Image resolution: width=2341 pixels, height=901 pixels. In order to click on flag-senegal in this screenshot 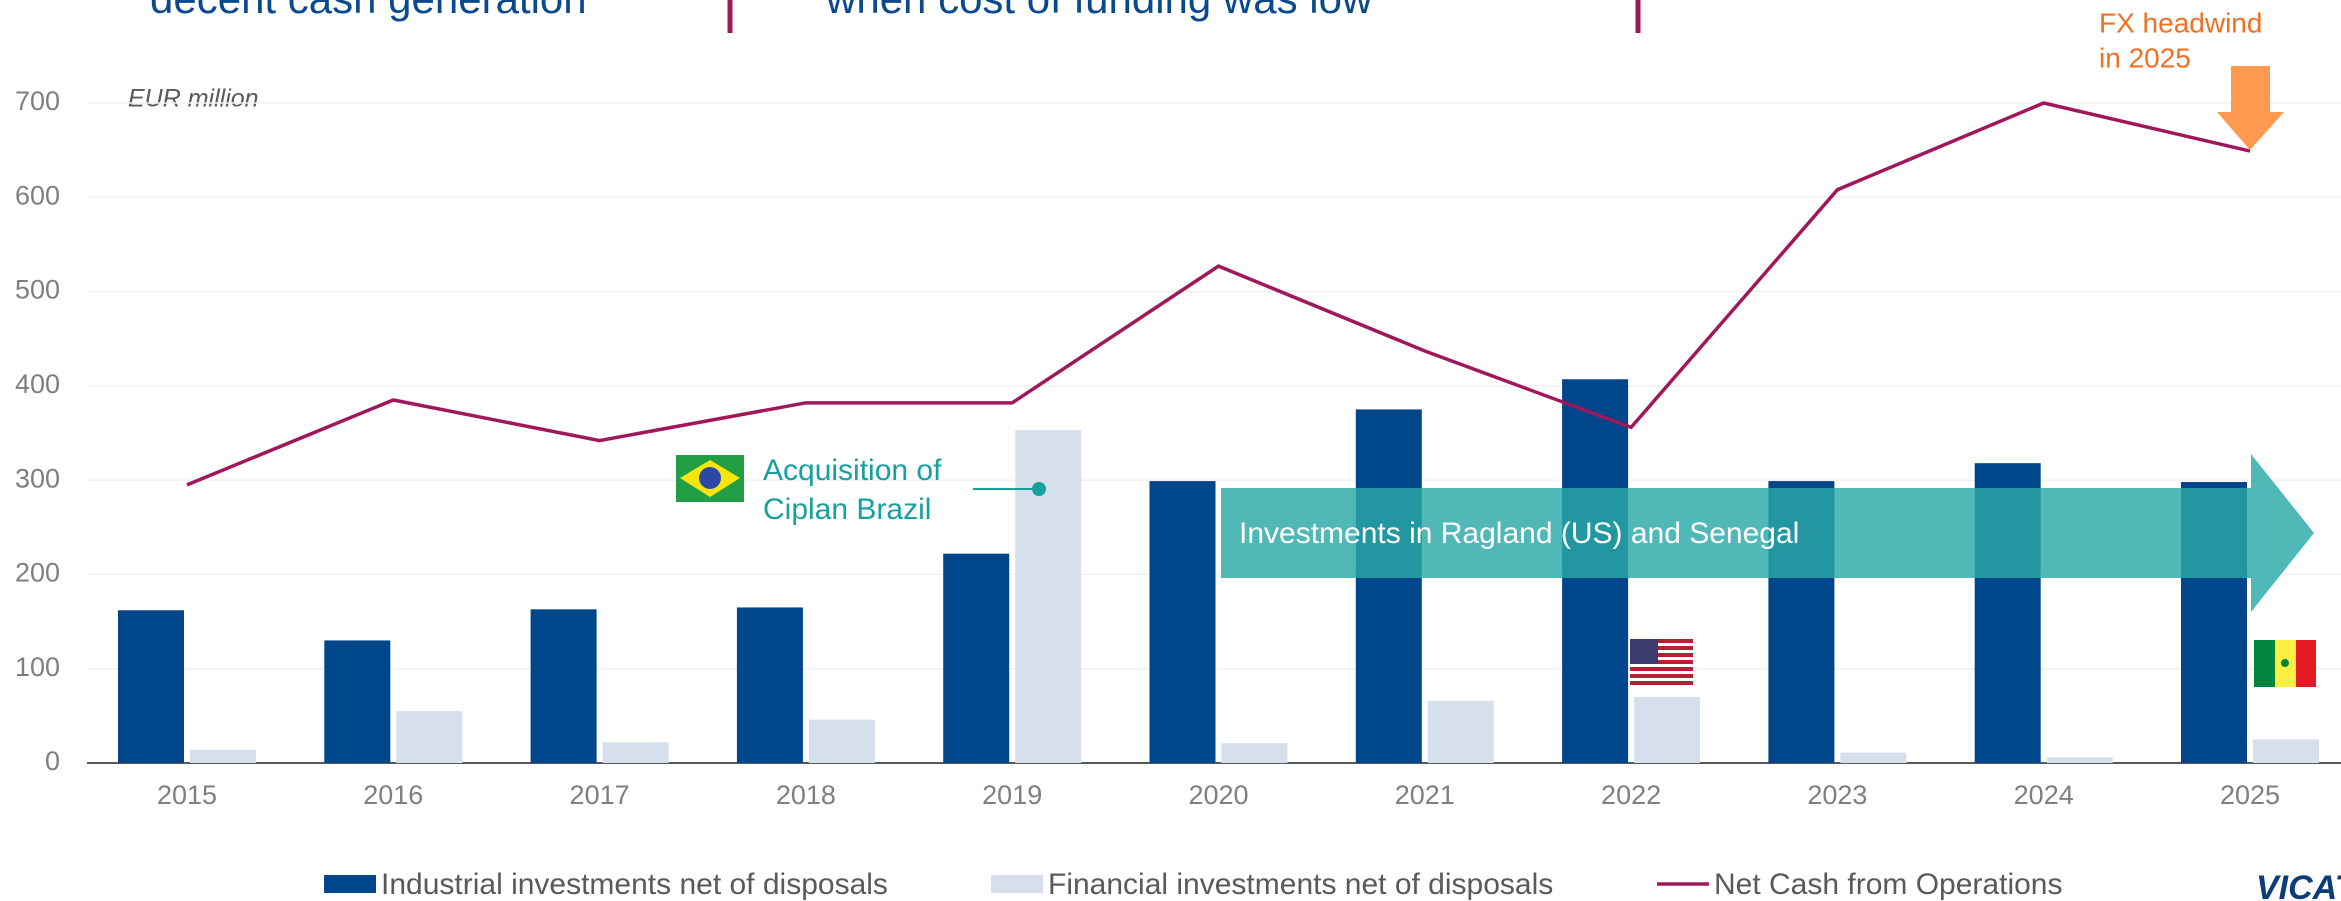, I will do `click(2285, 663)`.